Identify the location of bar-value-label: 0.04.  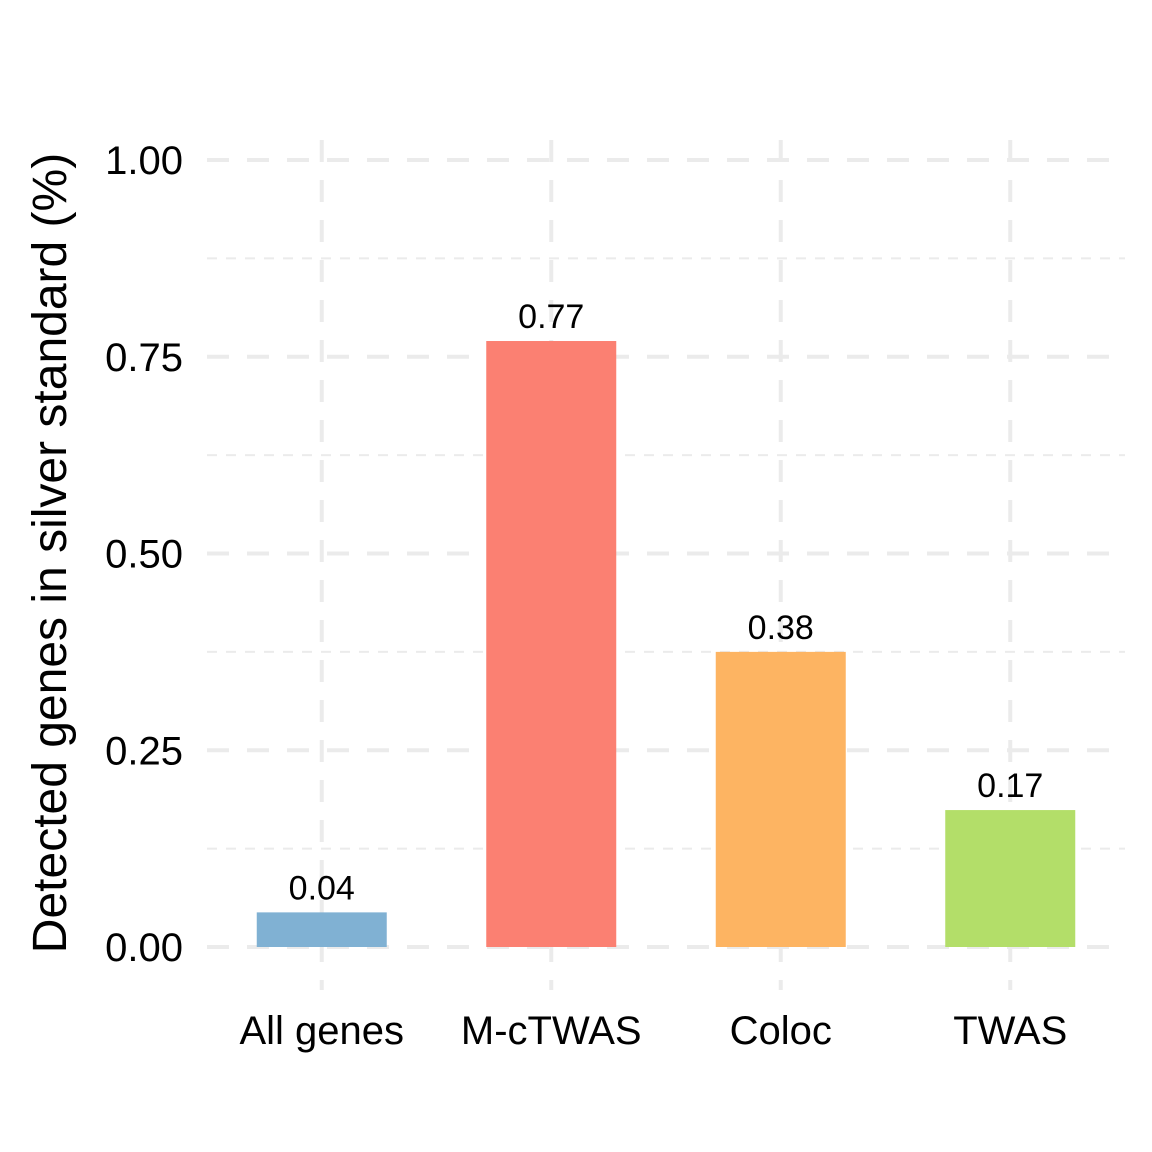
(322, 888).